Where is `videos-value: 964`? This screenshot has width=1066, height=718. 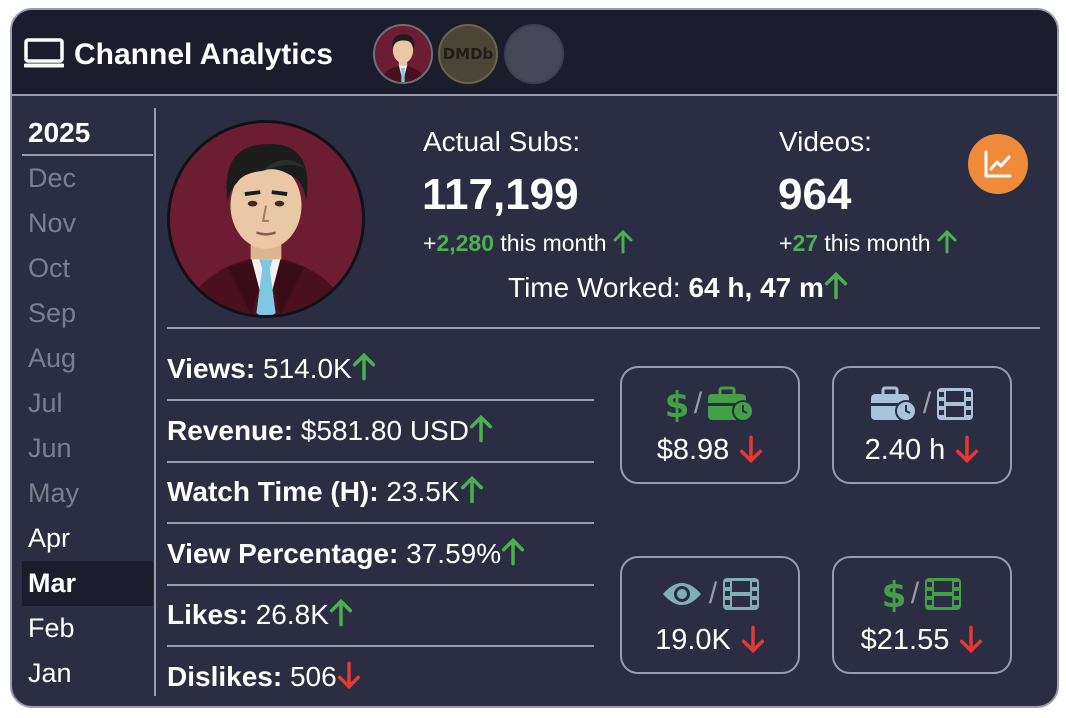
videos-value: 964 is located at coordinates (815, 194).